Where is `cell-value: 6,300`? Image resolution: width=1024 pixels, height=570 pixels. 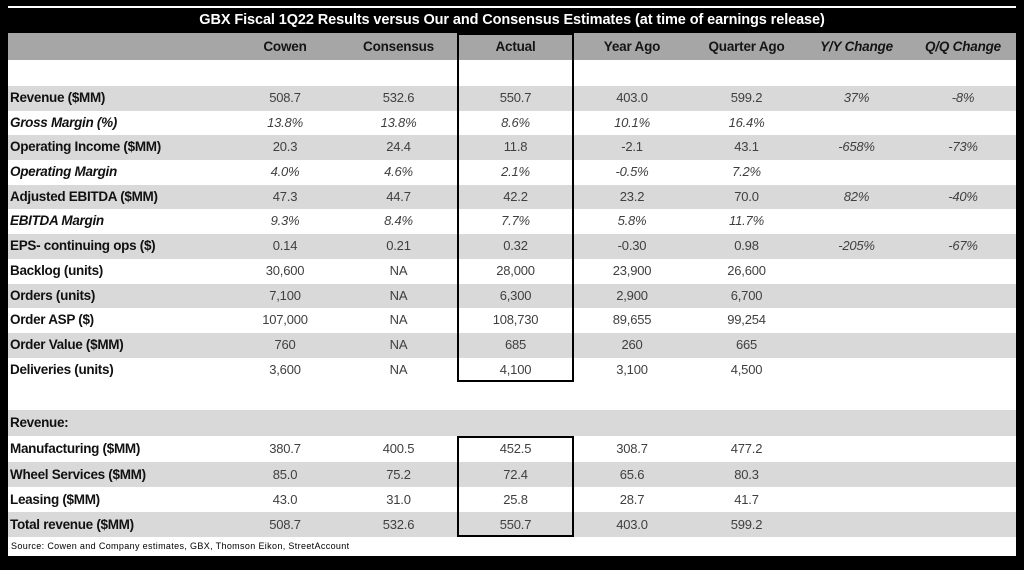 cell-value: 6,300 is located at coordinates (515, 295).